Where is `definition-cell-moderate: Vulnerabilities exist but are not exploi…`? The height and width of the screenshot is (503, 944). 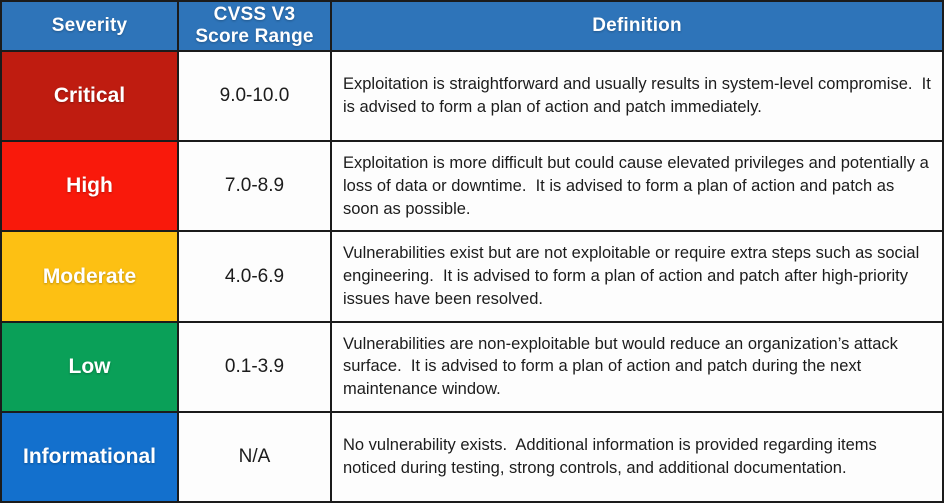 definition-cell-moderate: Vulnerabilities exist but are not exploi… is located at coordinates (637, 276).